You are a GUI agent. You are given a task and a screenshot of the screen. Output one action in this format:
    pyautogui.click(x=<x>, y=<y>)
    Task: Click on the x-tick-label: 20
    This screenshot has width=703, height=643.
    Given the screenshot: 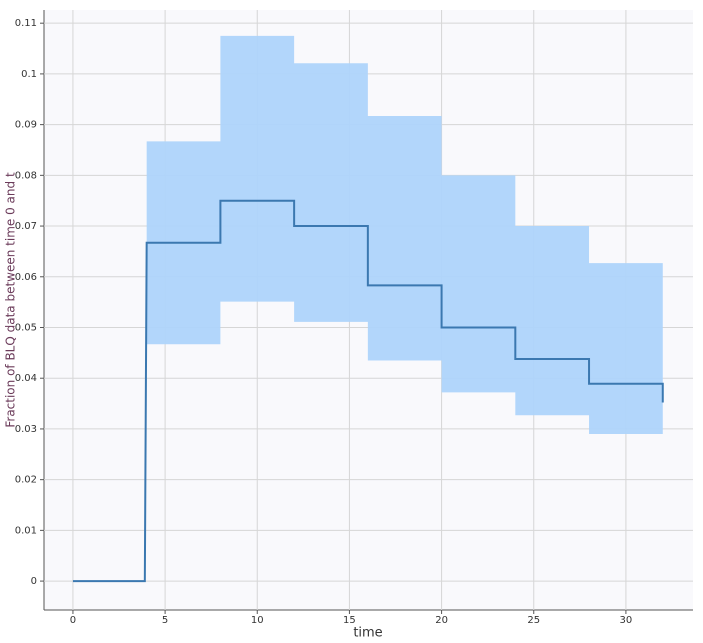 What is the action you would take?
    pyautogui.click(x=441, y=620)
    